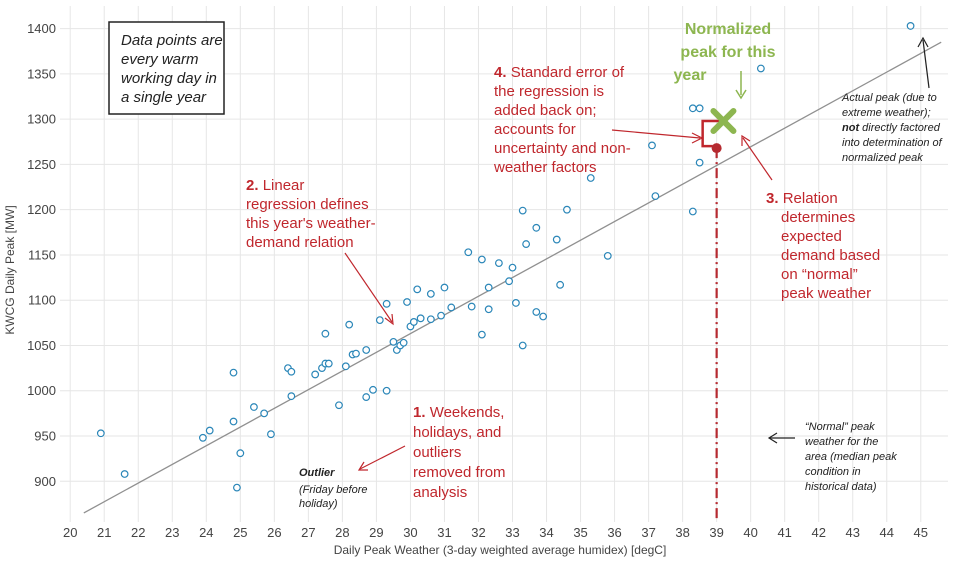 This screenshot has height=561, width=962. Describe the element at coordinates (682, 532) in the screenshot. I see `x-tick-label: 38` at that location.